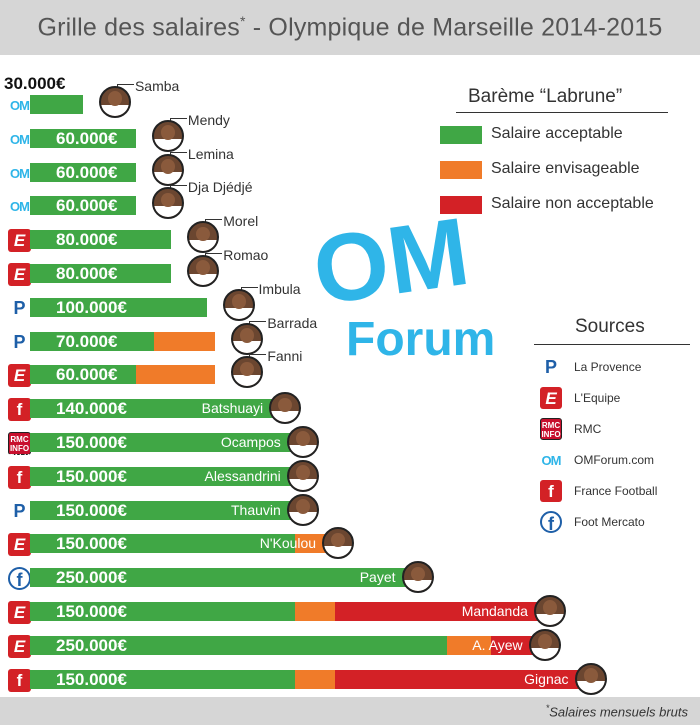 This screenshot has width=700, height=725. Describe the element at coordinates (350, 199) in the screenshot. I see `player-row: OM 60.000€ Dja Djédjé` at that location.